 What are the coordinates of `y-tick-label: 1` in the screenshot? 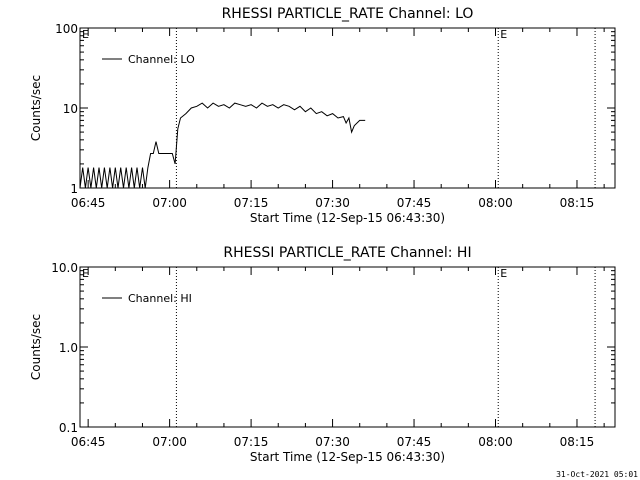 It's located at (74, 189).